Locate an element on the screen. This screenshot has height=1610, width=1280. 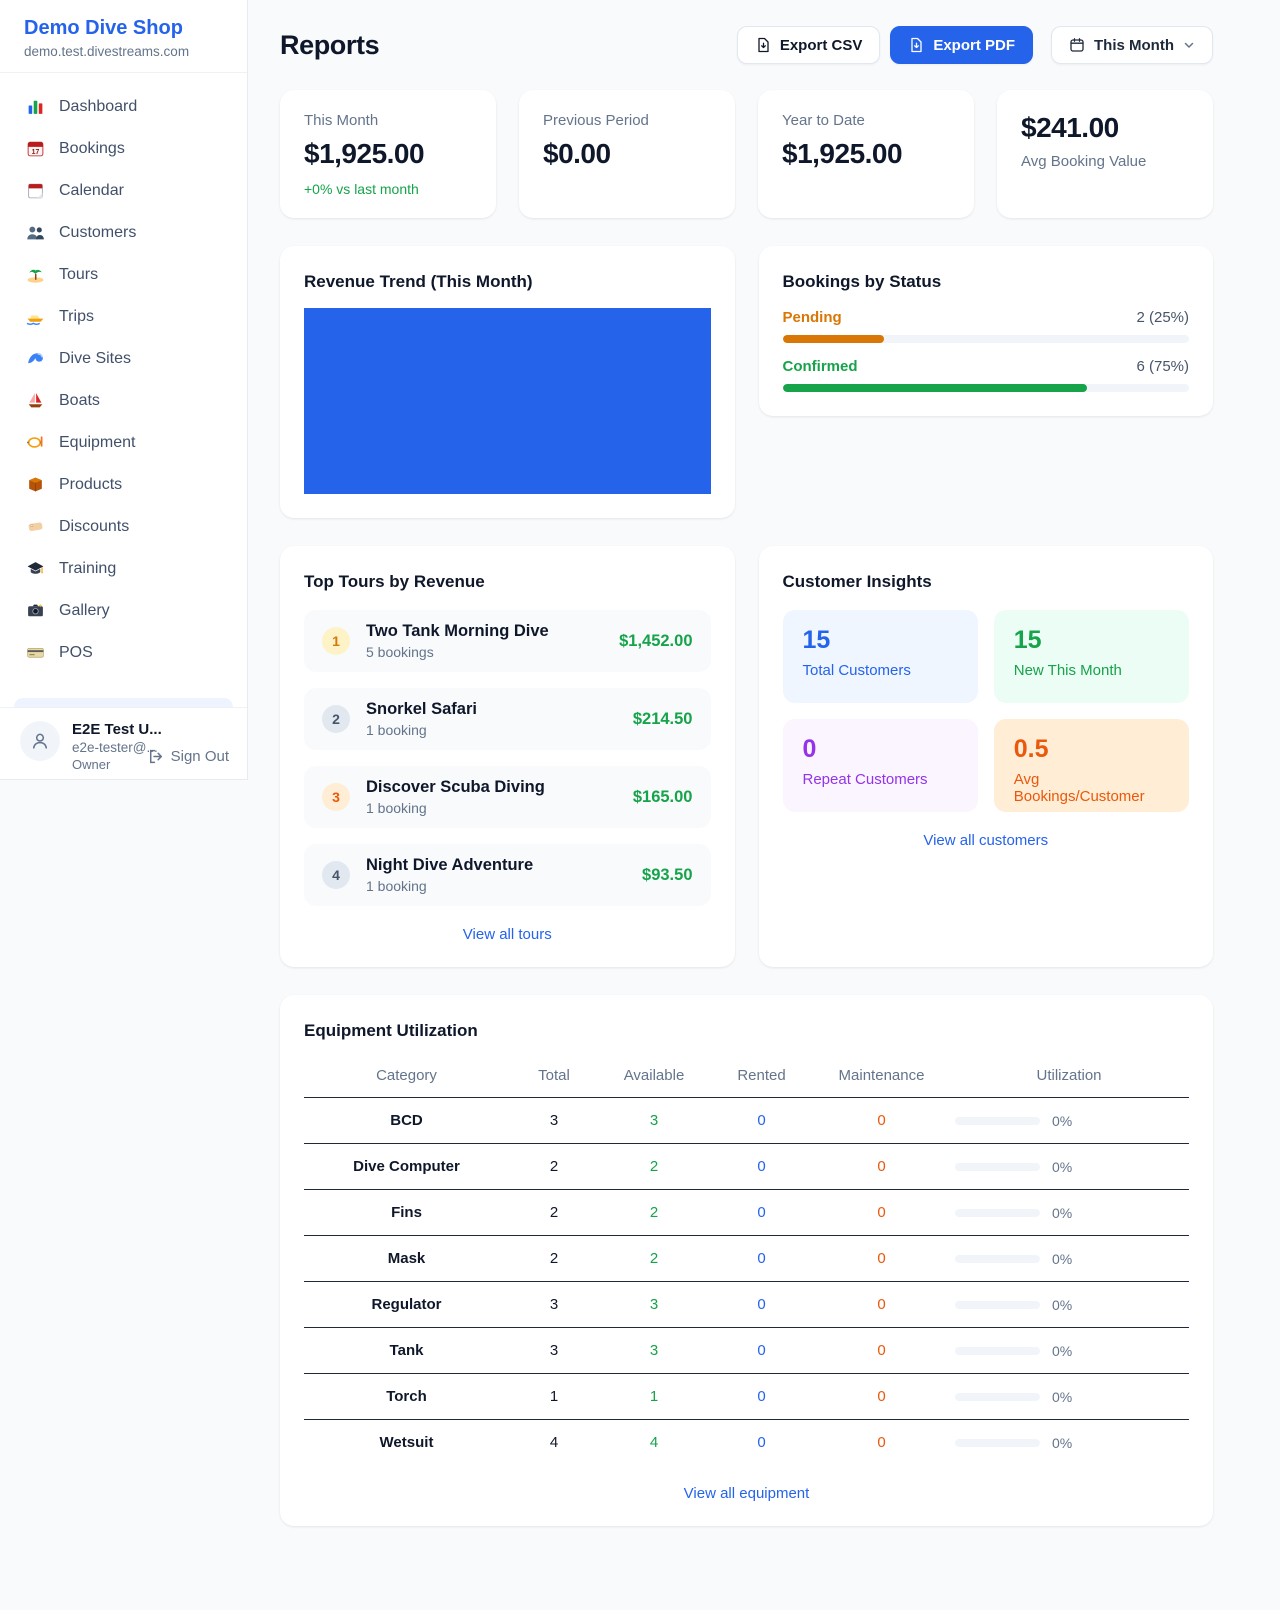
sidebar-item-customers: Customers is located at coordinates (123, 232).